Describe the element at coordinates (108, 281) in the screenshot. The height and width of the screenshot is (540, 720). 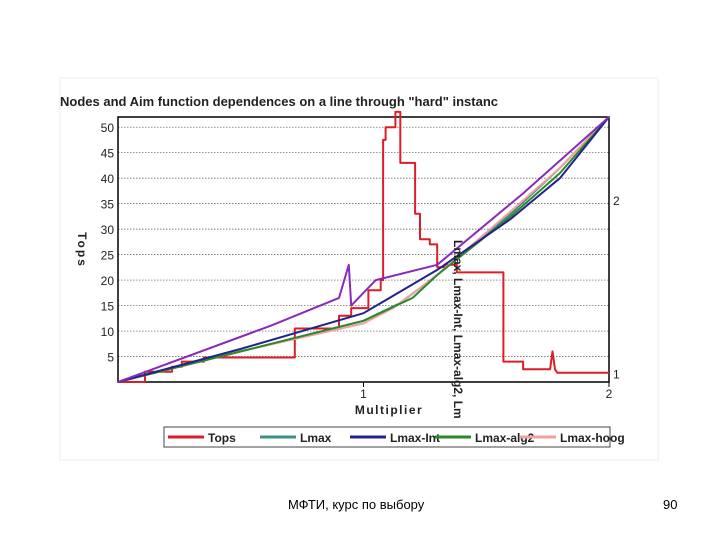
I see `y-tick-label: 20` at that location.